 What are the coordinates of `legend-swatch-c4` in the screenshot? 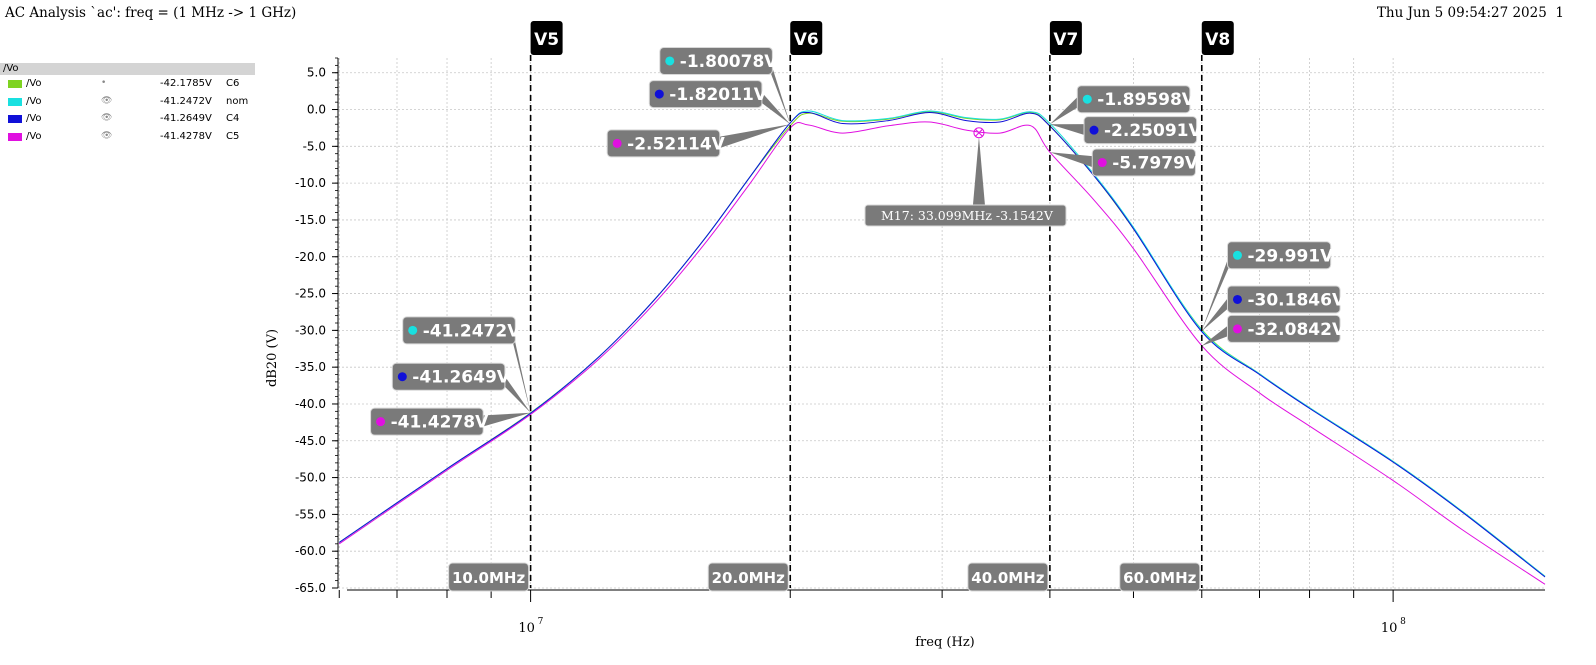 It's located at (15, 119).